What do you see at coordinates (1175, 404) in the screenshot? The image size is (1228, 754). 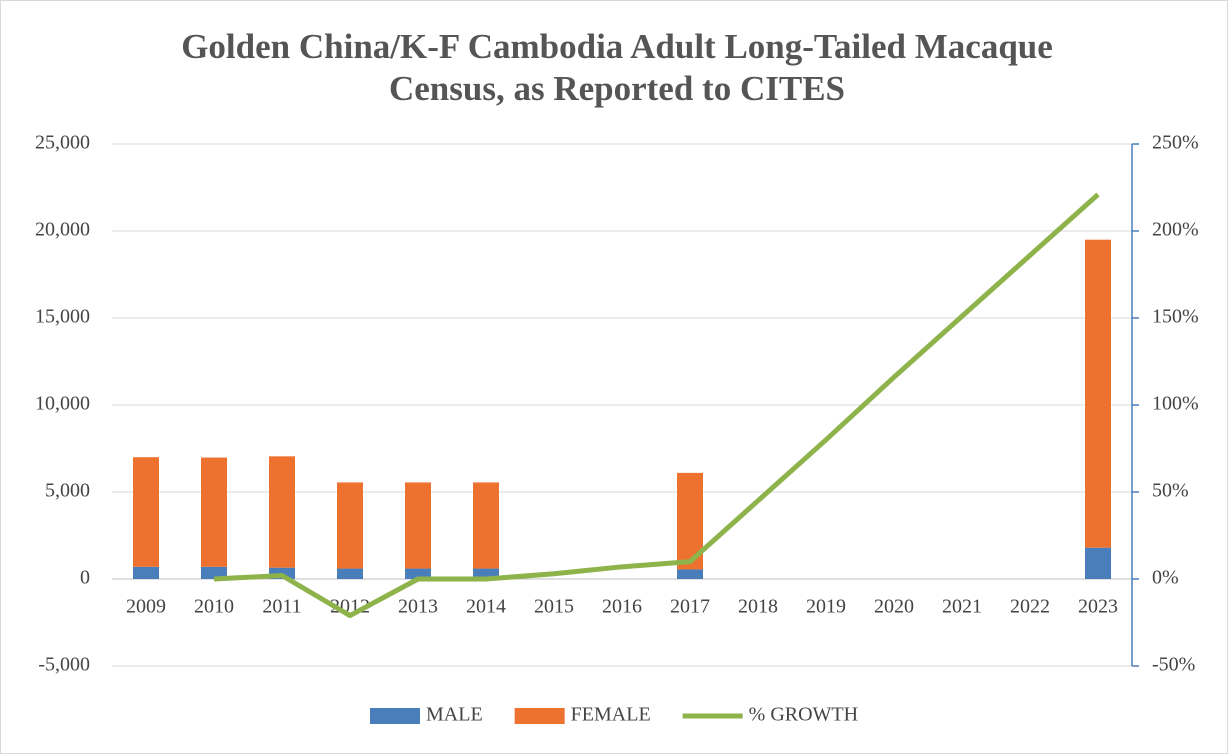 I see `y2-tick-label: 100%` at bounding box center [1175, 404].